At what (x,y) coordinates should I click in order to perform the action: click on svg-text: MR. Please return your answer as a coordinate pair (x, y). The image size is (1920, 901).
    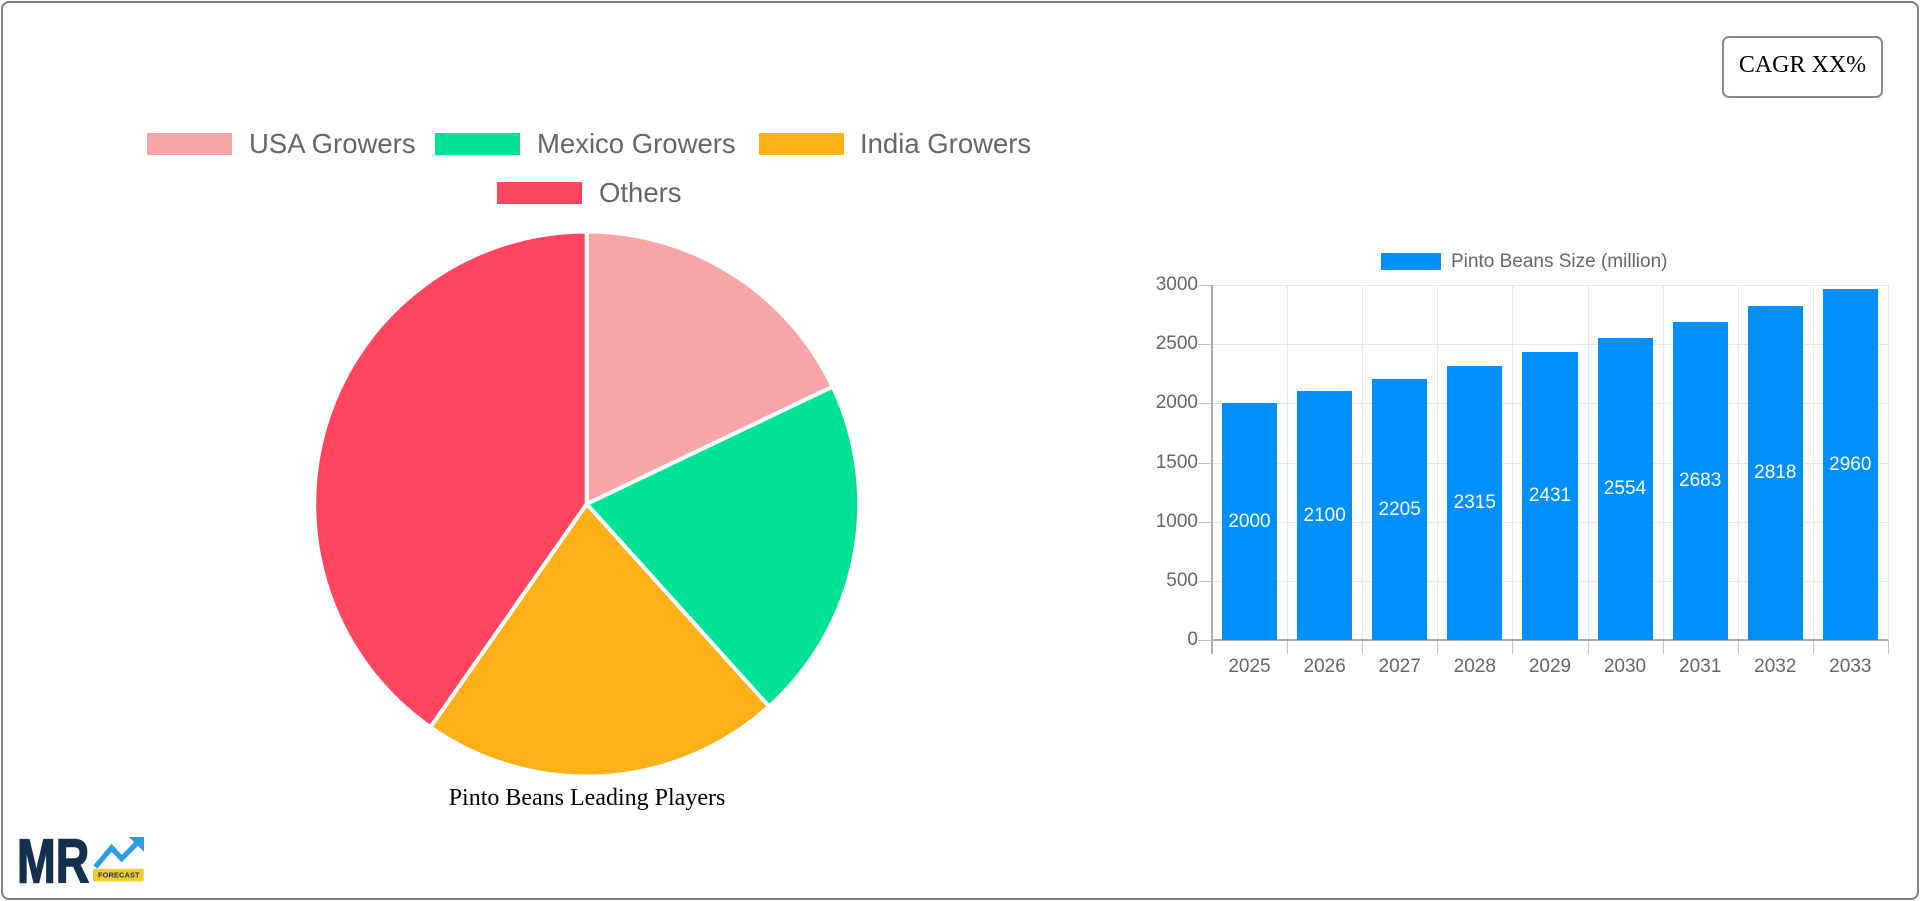
    Looking at the image, I should click on (53, 860).